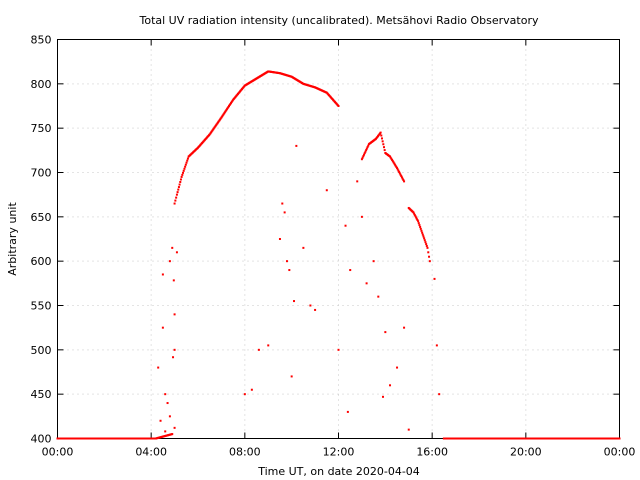 Image resolution: width=640 pixels, height=480 pixels. I want to click on y-tick-label: 550, so click(41, 306).